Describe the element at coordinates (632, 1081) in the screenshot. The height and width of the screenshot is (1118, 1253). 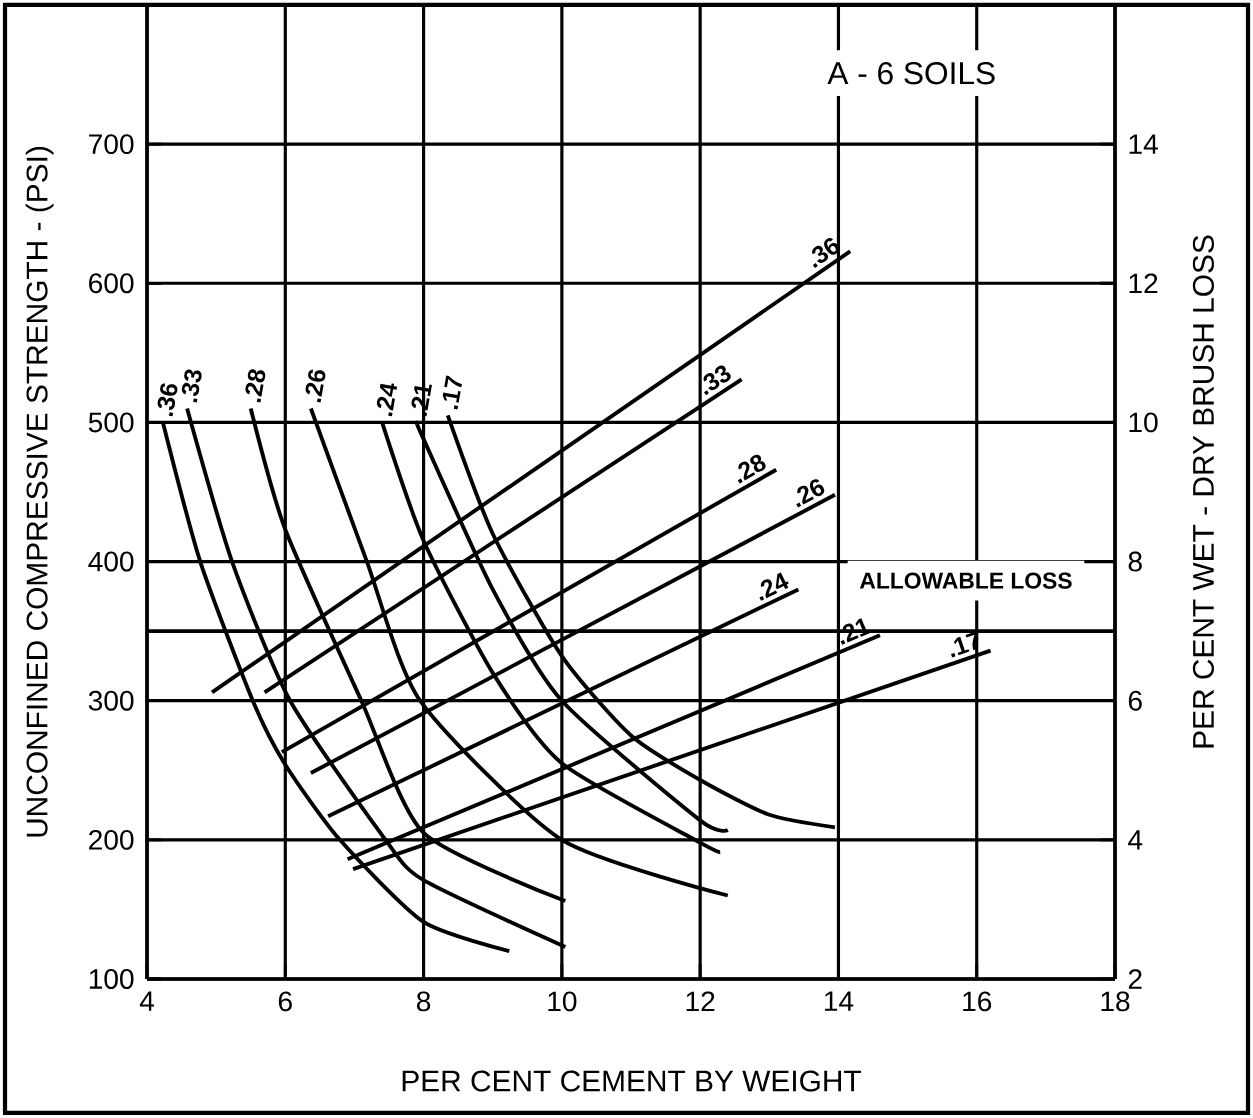
I see `x-axis-title: PER CENT CEMENT BY WEIGHT` at that location.